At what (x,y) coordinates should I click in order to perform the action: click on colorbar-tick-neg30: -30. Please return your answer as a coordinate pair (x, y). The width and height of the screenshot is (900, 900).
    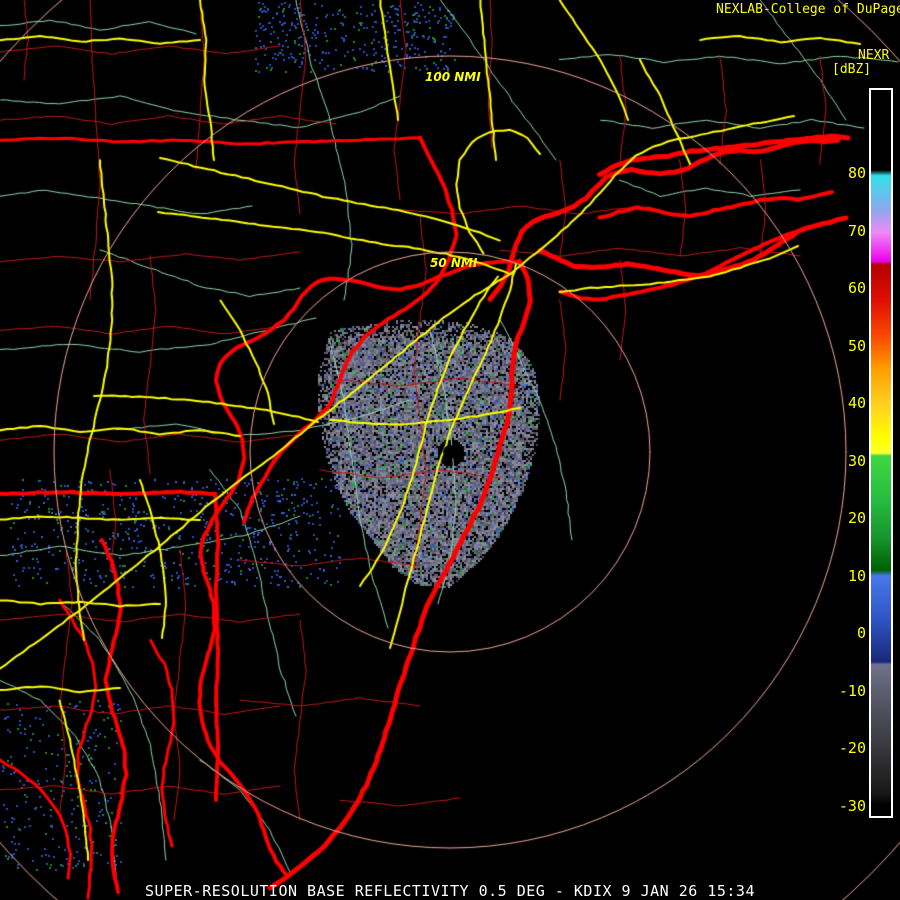
    Looking at the image, I should click on (852, 805).